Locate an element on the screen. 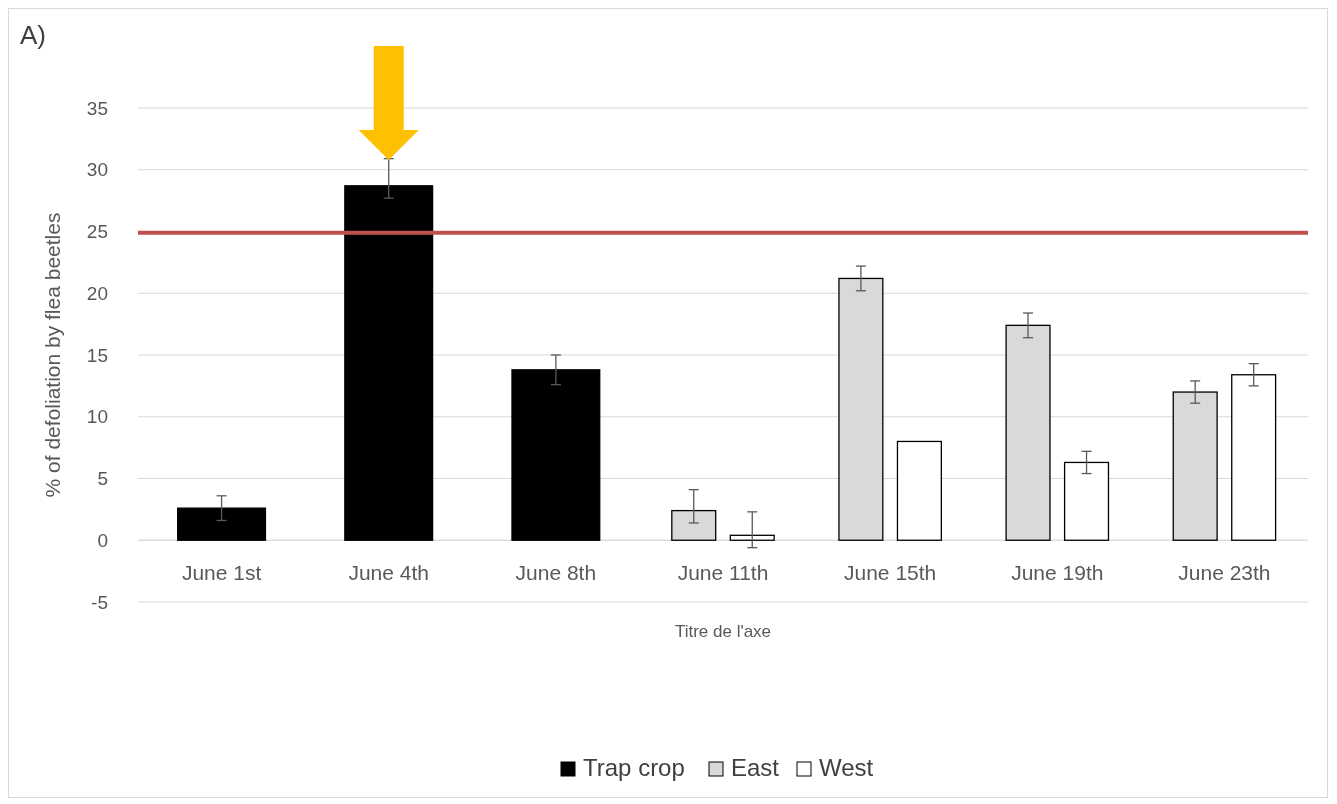 This screenshot has width=1337, height=804. y-tick-label: 30 is located at coordinates (97, 170).